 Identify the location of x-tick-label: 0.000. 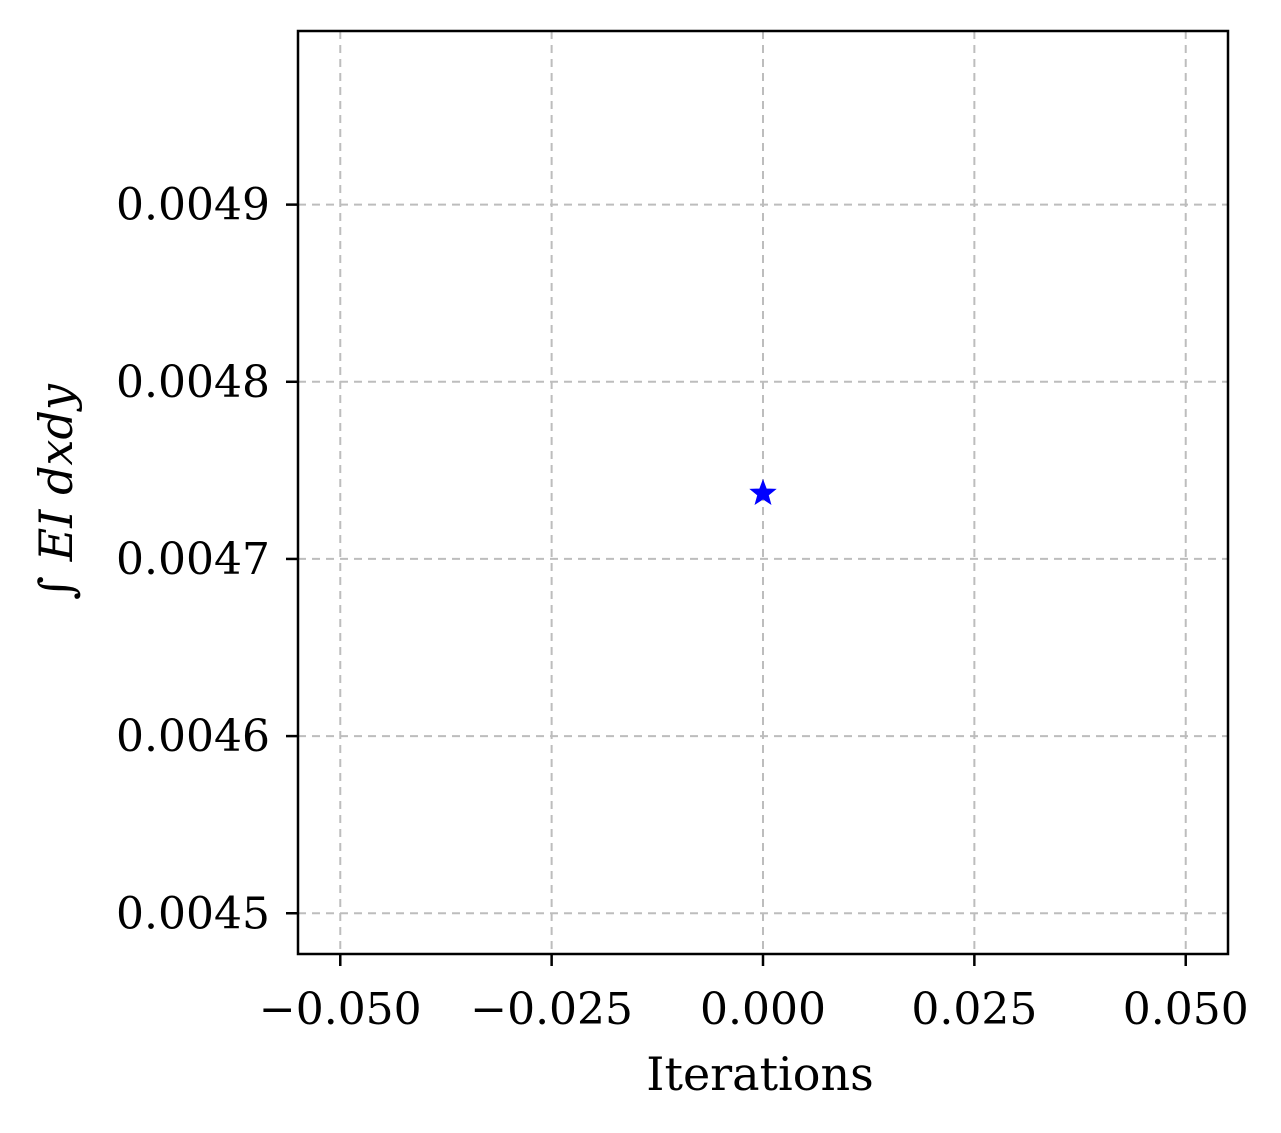
(763, 1009).